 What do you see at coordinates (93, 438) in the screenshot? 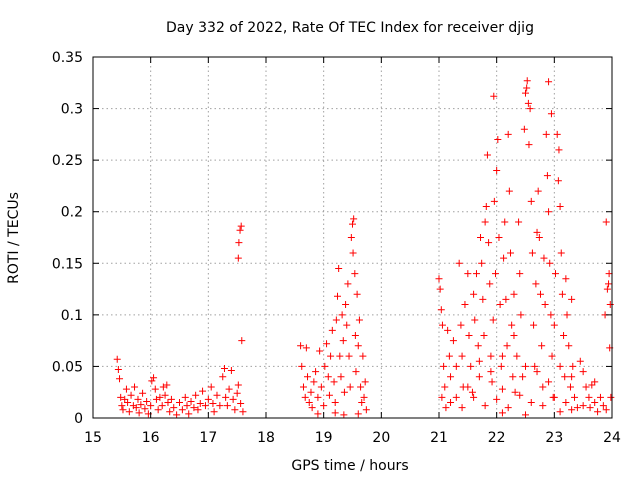
I see `x-tick-label: 15` at bounding box center [93, 438].